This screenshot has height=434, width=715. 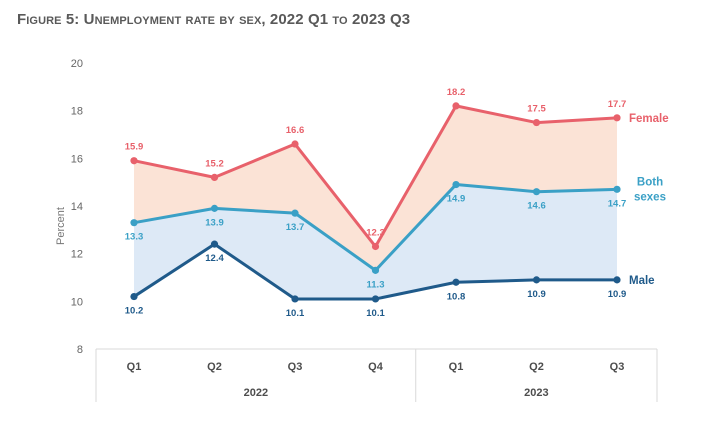 What do you see at coordinates (617, 104) in the screenshot?
I see `data-label-female: 17.7` at bounding box center [617, 104].